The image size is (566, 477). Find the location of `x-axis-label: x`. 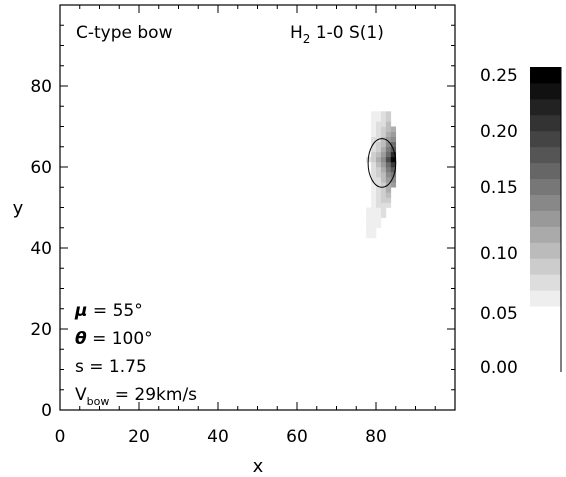

x-axis-label: x is located at coordinates (258, 466).